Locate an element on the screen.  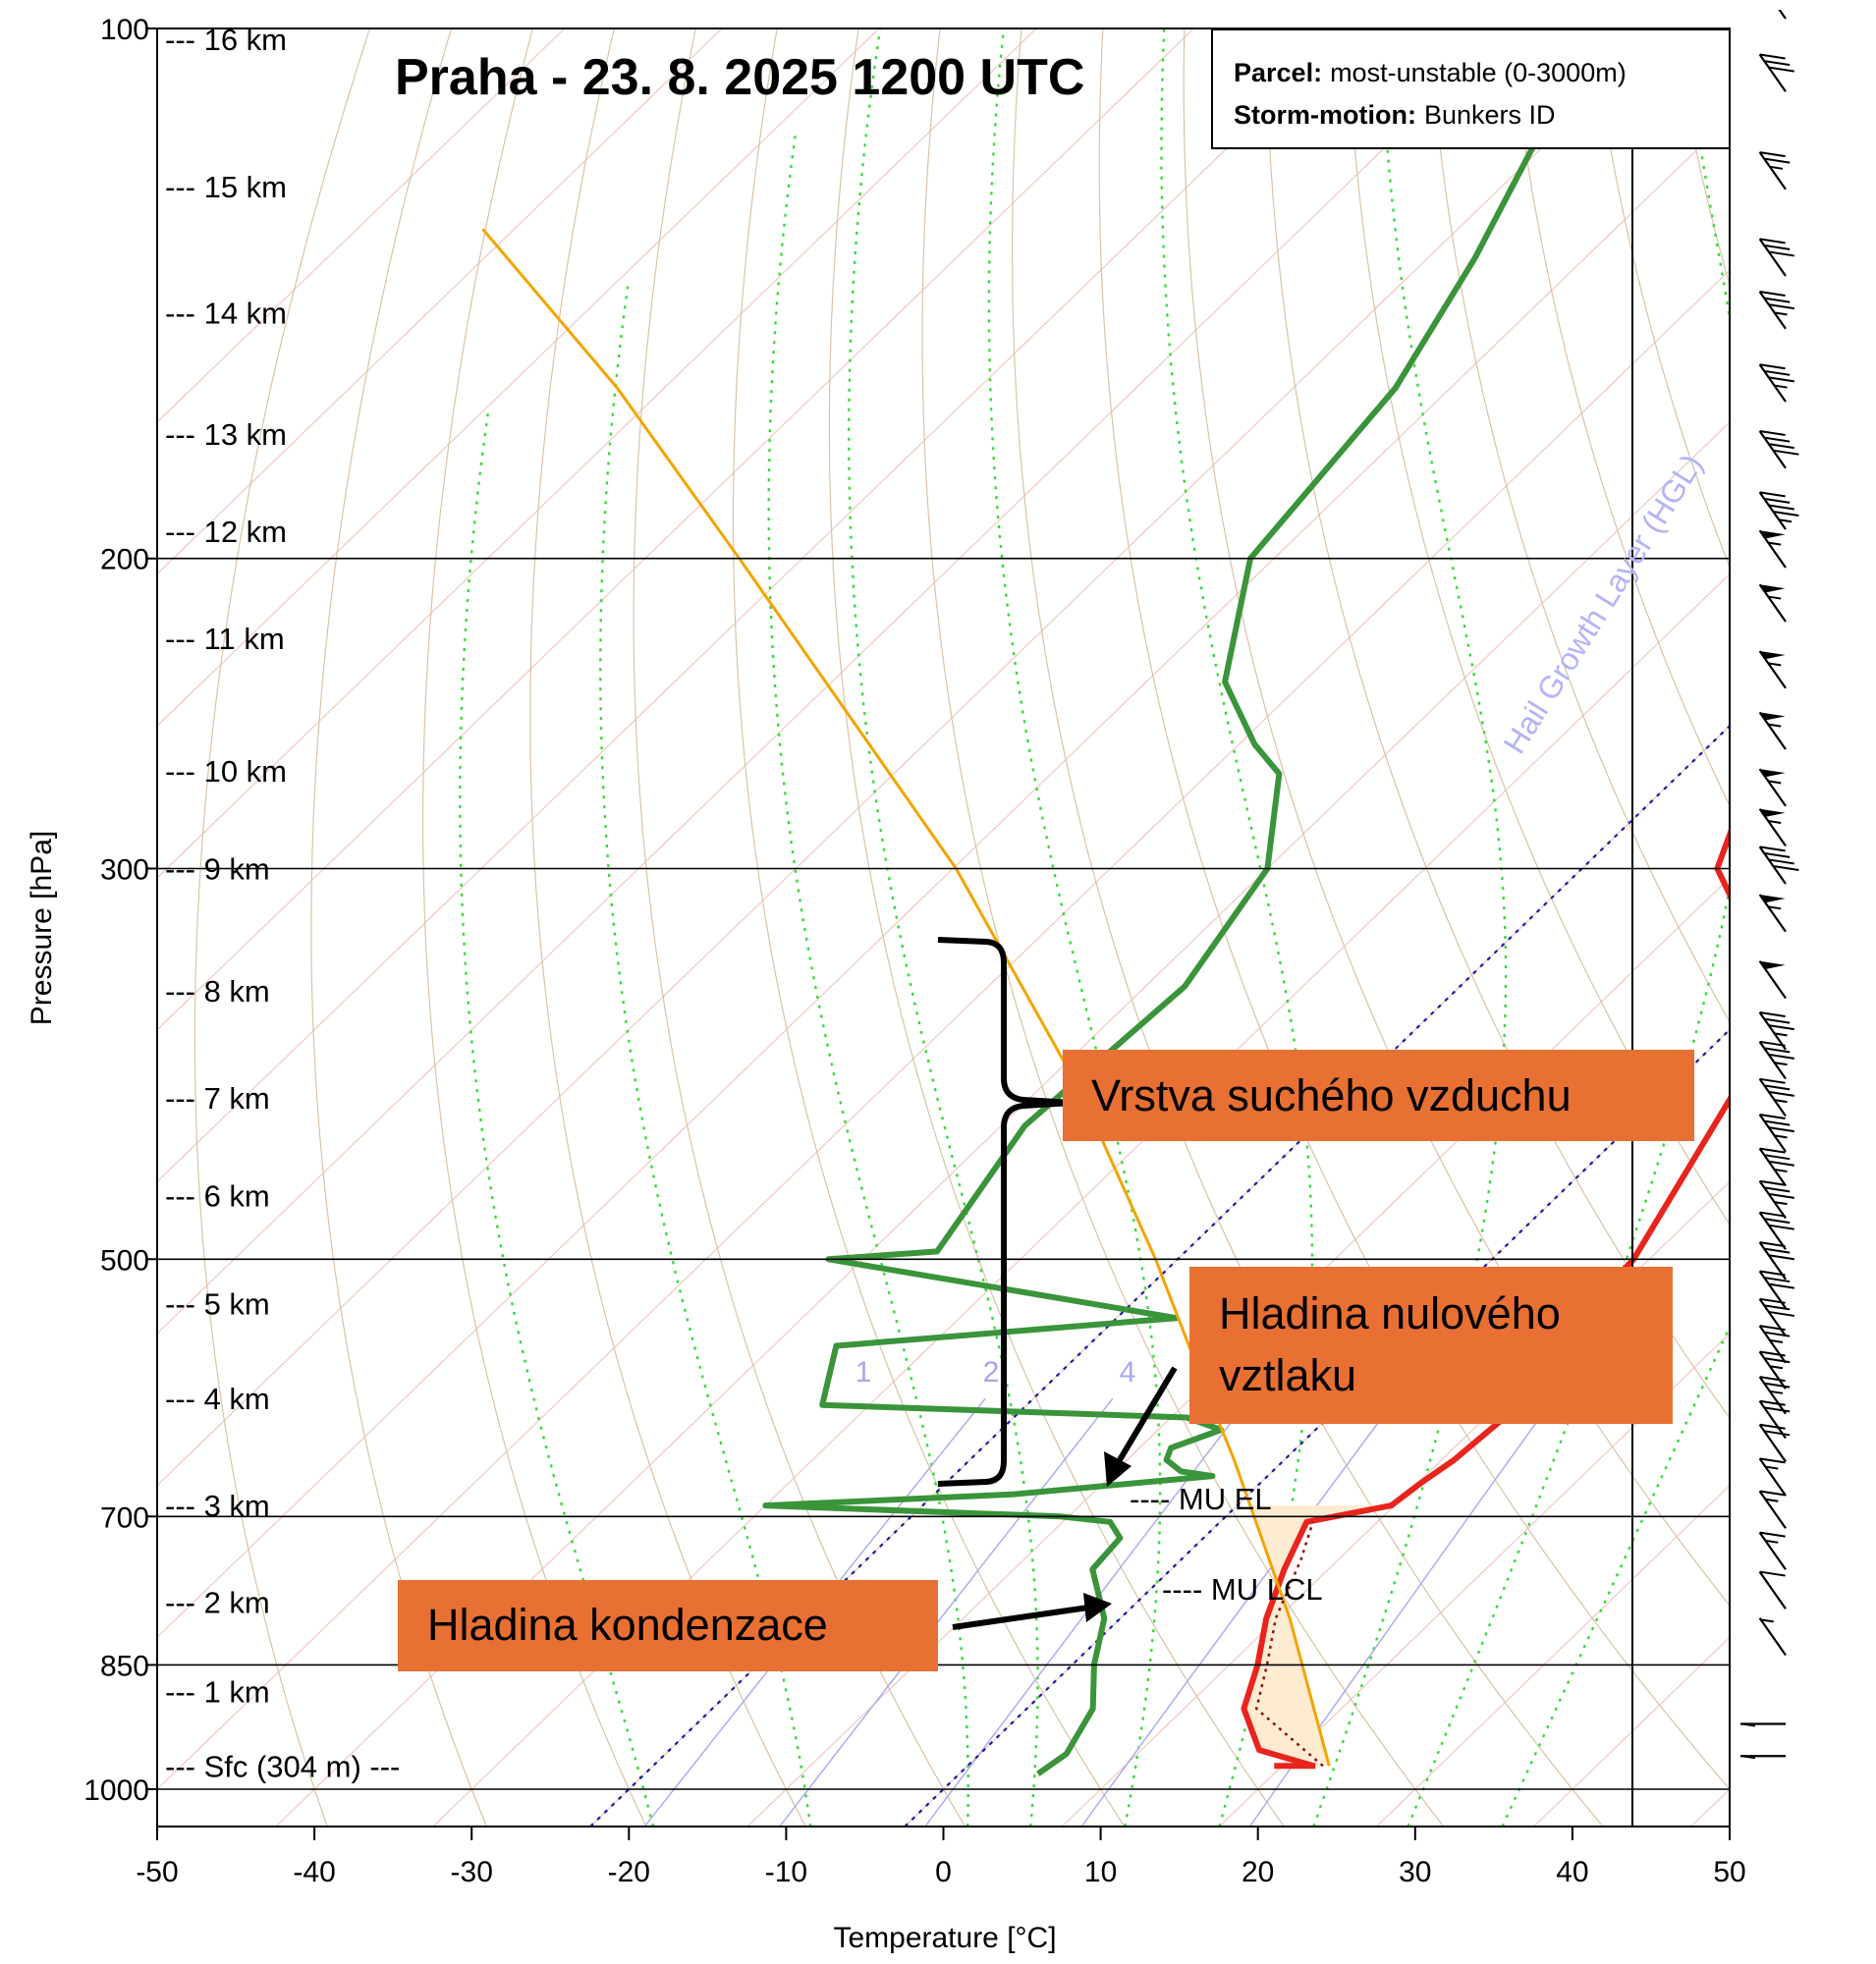
virtual-temperature-line is located at coordinates (1289, 1644).